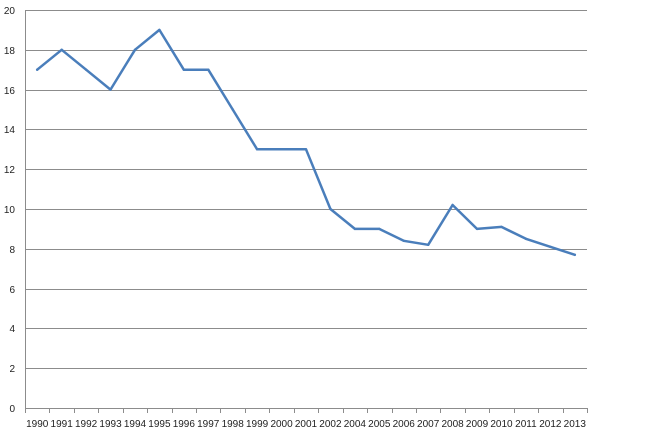 The image size is (650, 433). Describe the element at coordinates (159, 424) in the screenshot. I see `x-tick-label: 1995` at that location.